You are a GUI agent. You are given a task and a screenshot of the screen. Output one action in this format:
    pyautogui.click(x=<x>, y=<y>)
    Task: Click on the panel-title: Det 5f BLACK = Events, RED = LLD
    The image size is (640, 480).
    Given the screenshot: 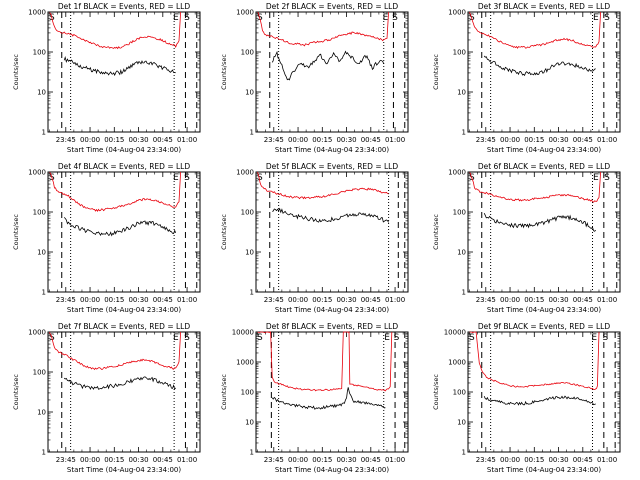 What is the action you would take?
    pyautogui.click(x=332, y=166)
    